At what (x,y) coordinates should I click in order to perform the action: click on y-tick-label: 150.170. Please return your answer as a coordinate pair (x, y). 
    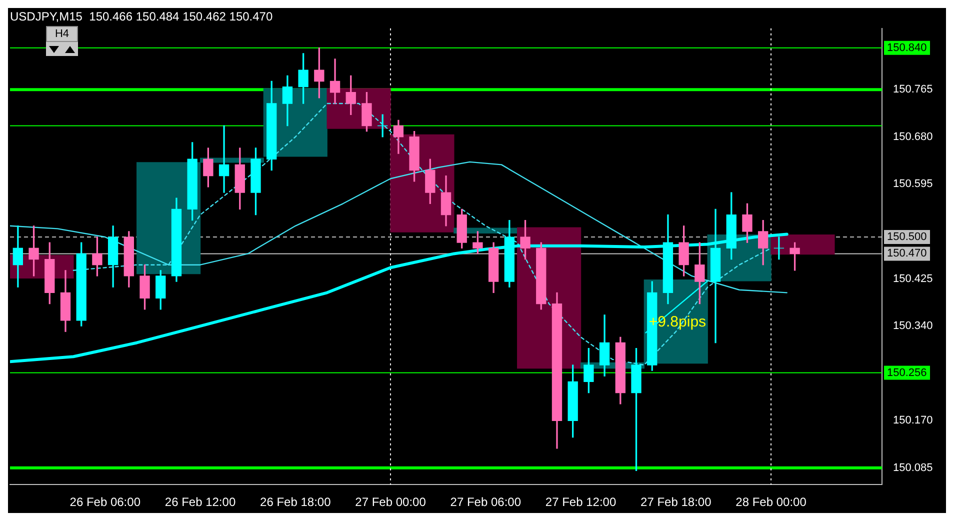
    Looking at the image, I should click on (913, 420).